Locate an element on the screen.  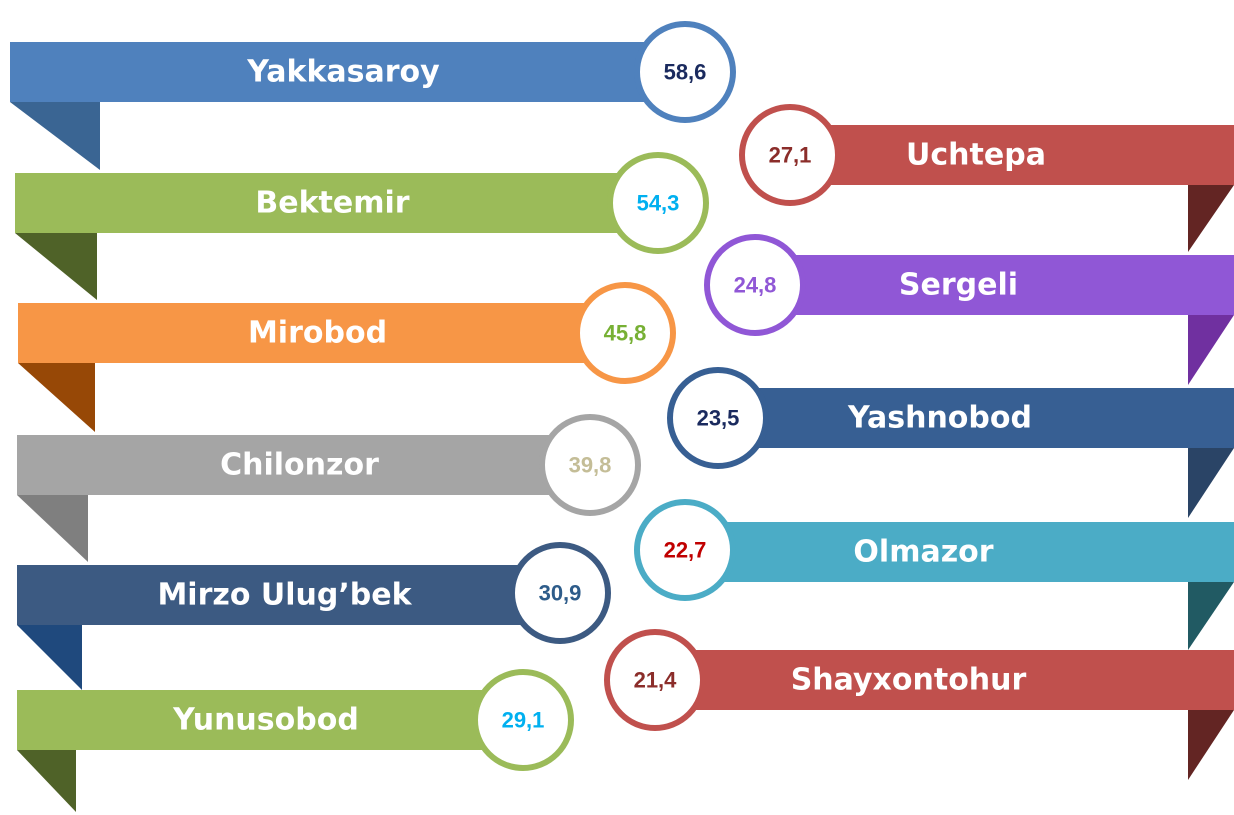
ribbon-label: Mirzo Ulug’bek is located at coordinates (284, 595).